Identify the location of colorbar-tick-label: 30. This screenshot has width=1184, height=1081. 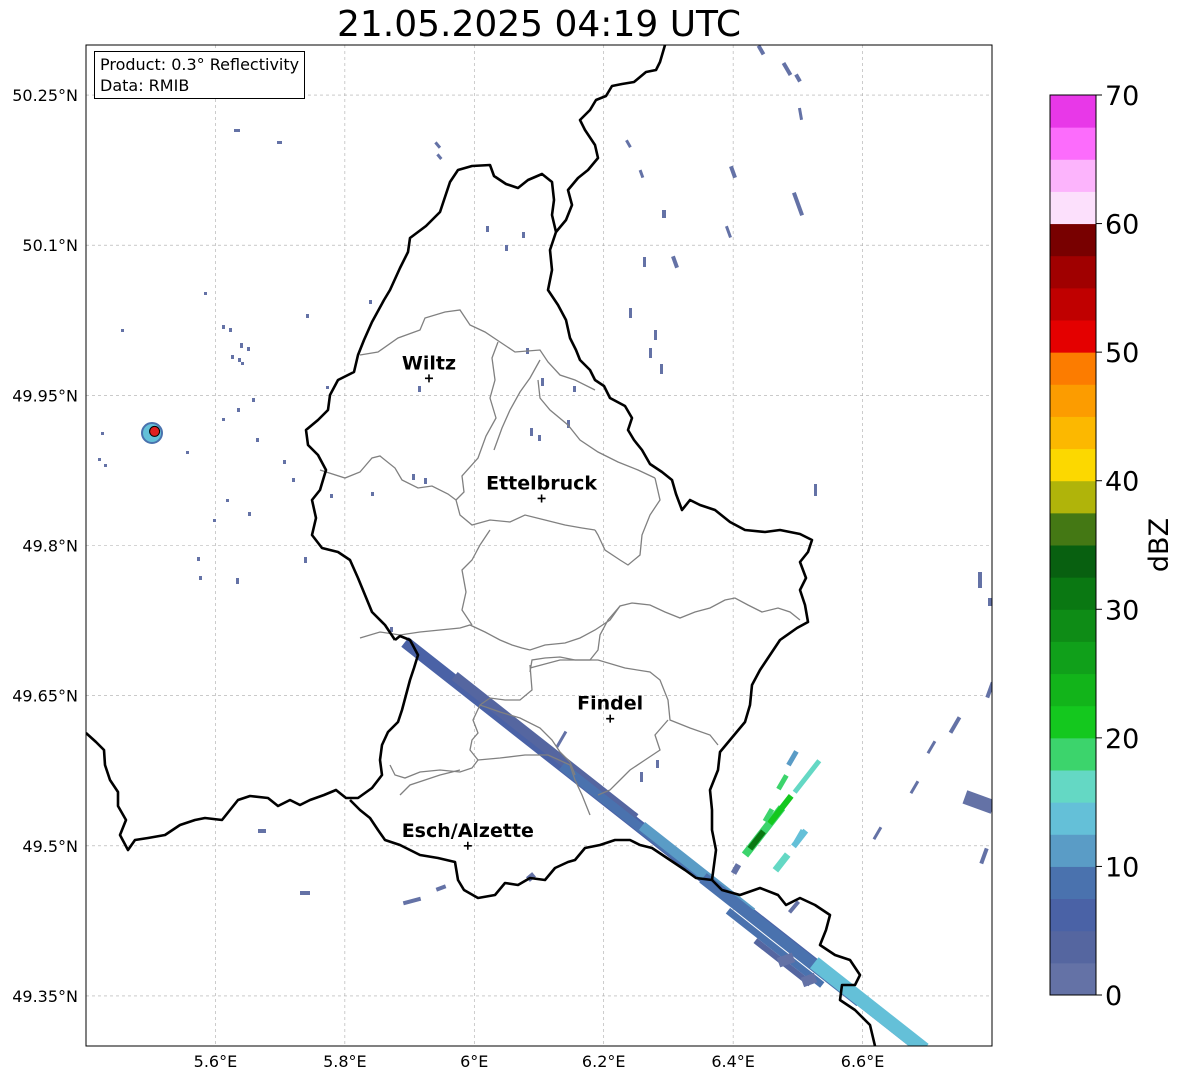
(1122, 610).